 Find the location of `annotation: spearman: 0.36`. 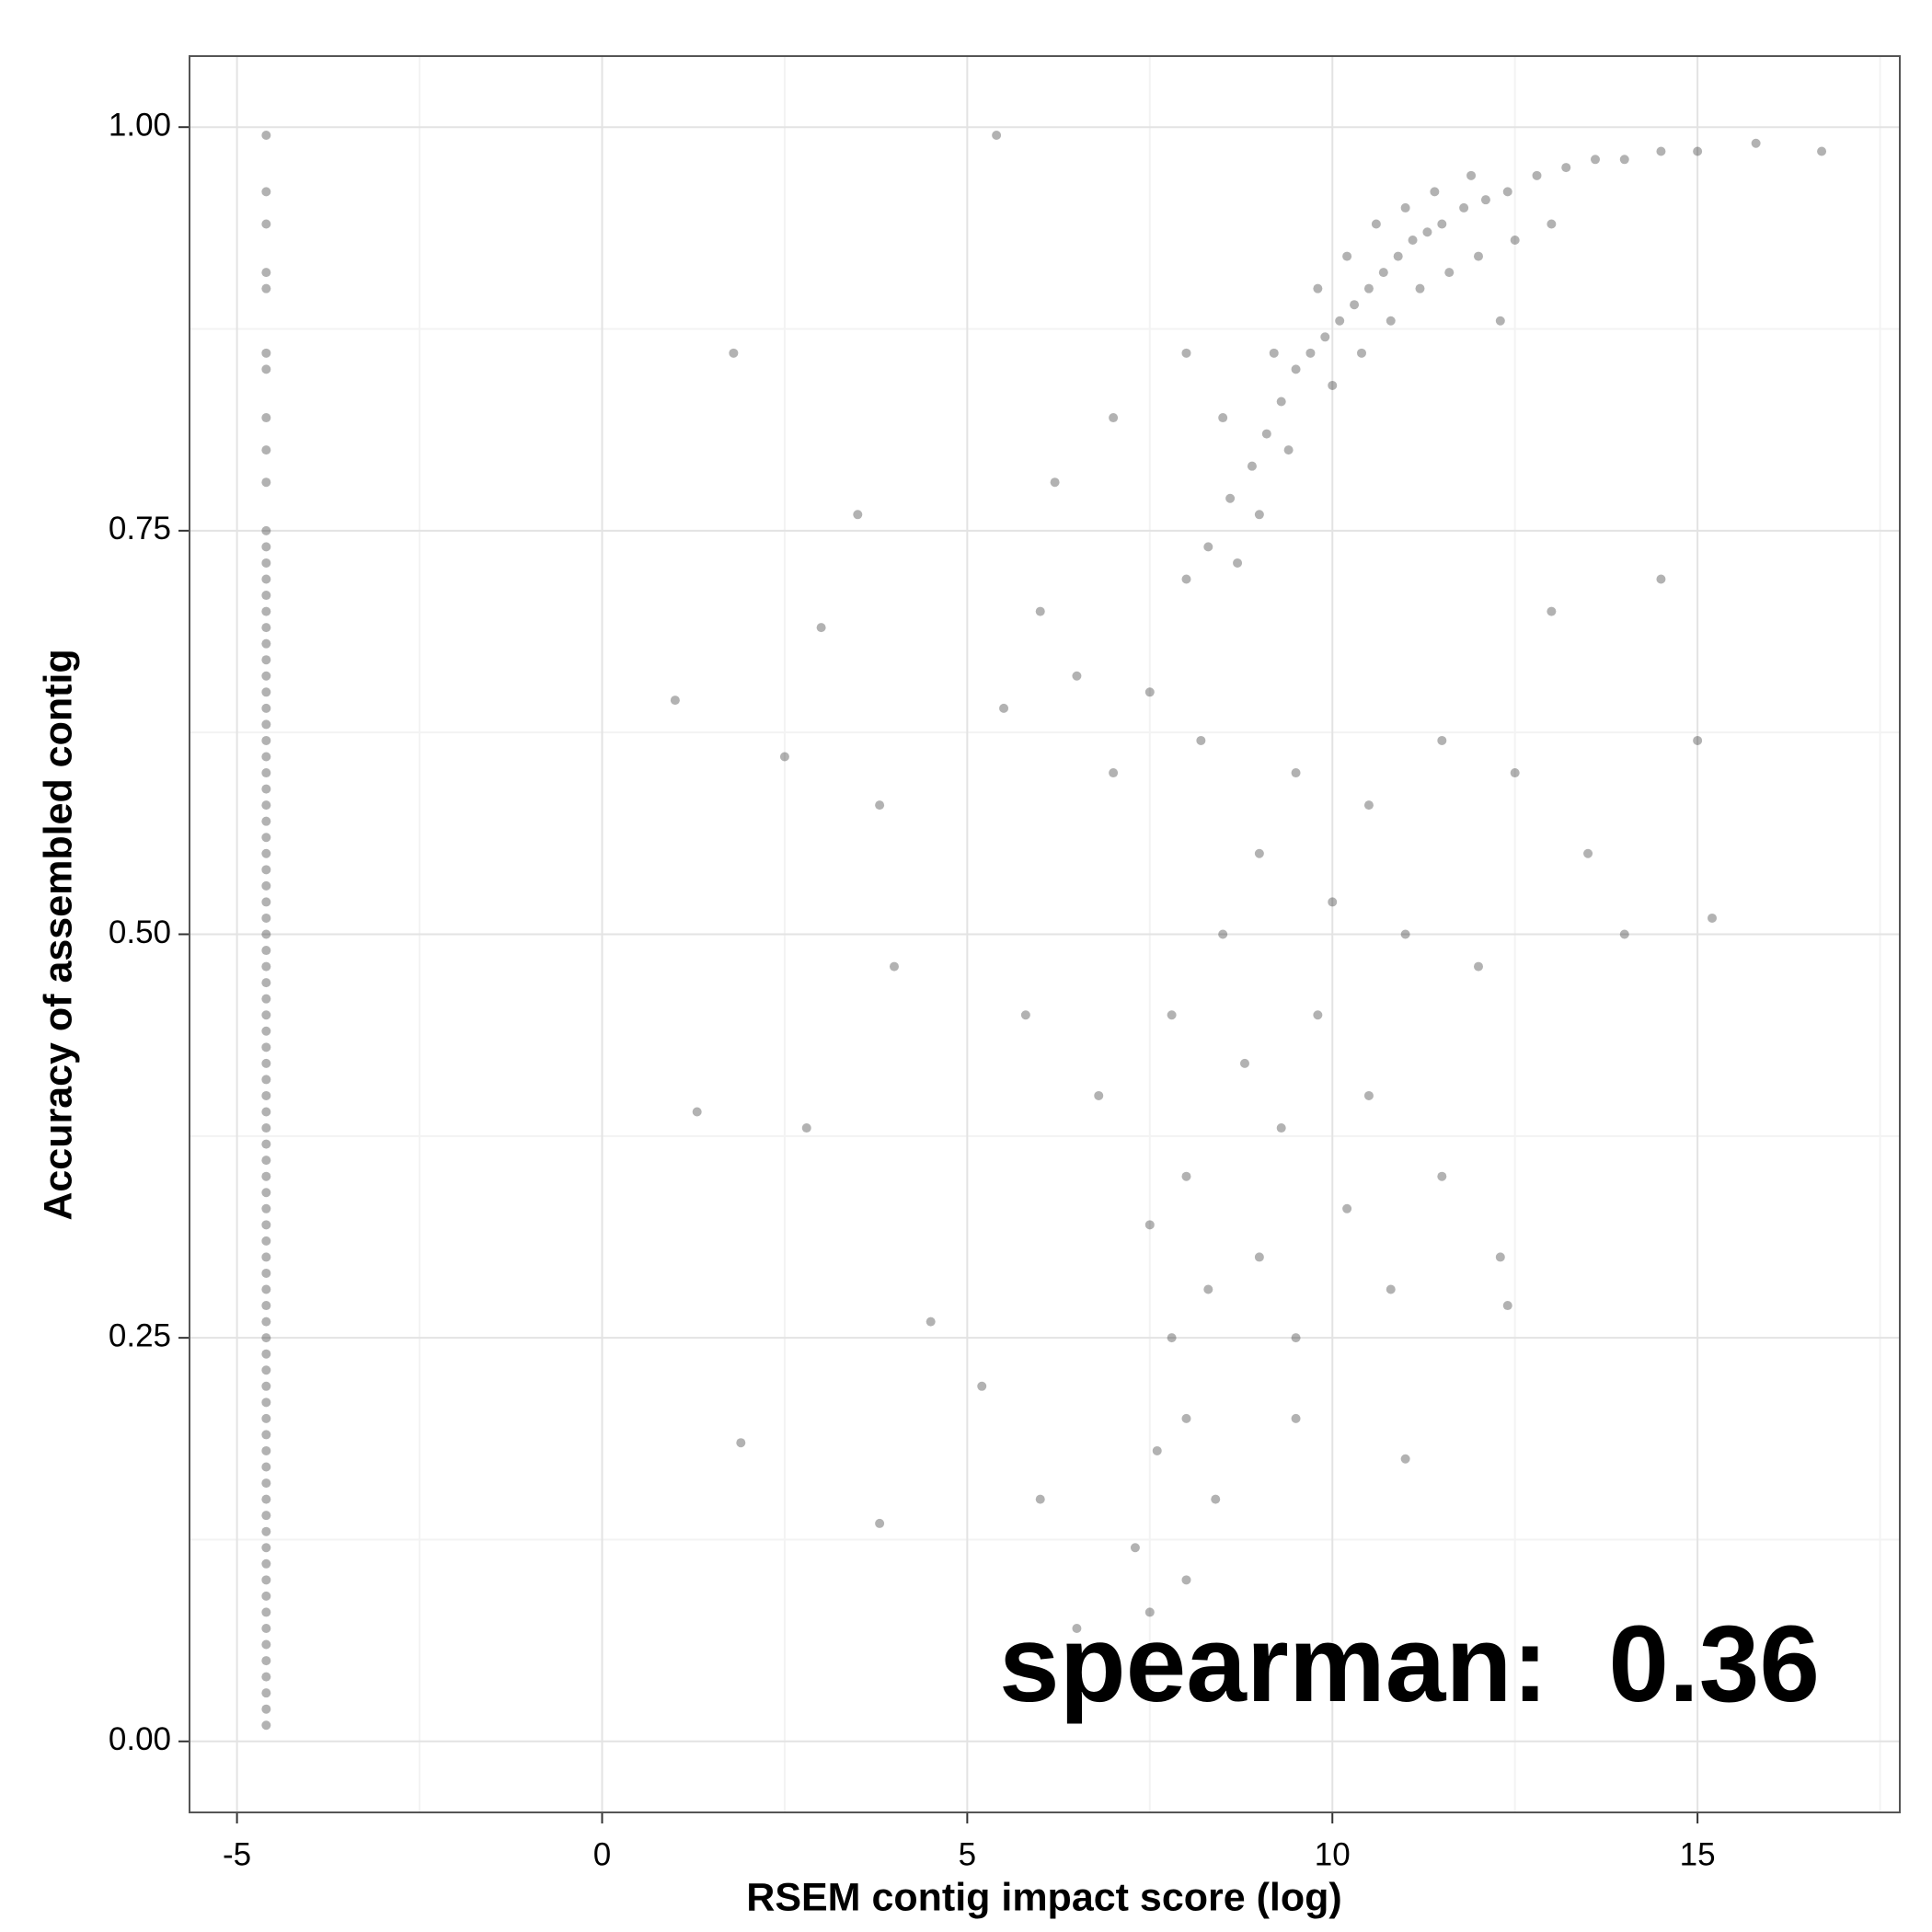

annotation: spearman: 0.36 is located at coordinates (1409, 1664).